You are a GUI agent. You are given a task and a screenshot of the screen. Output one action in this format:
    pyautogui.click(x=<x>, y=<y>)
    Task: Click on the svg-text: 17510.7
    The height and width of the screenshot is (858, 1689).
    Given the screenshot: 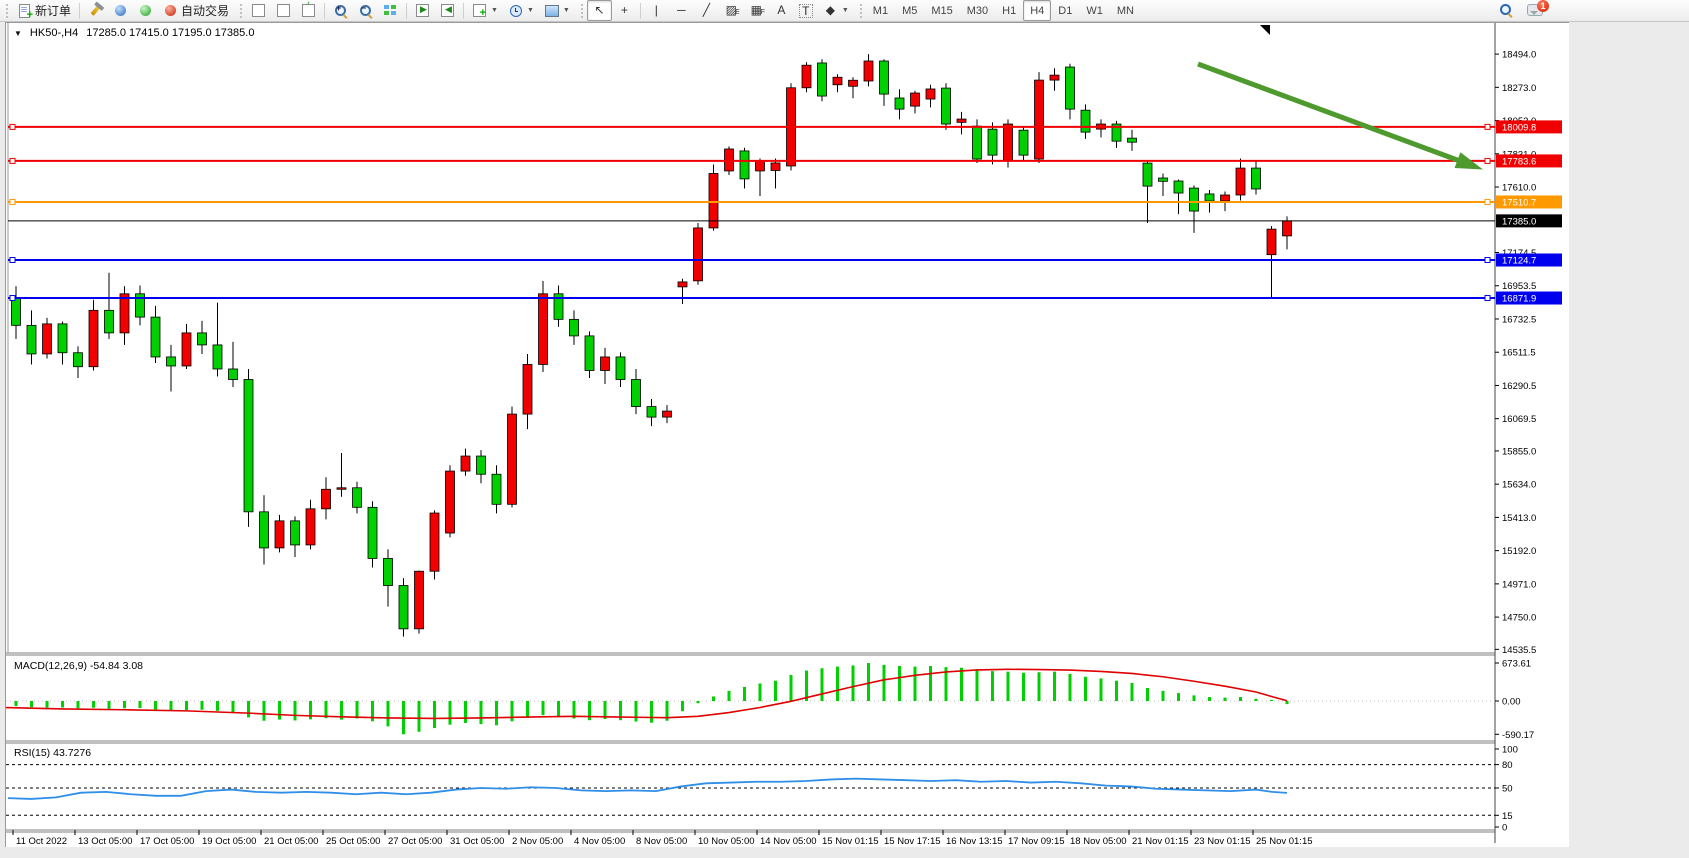 What is the action you would take?
    pyautogui.click(x=1519, y=202)
    